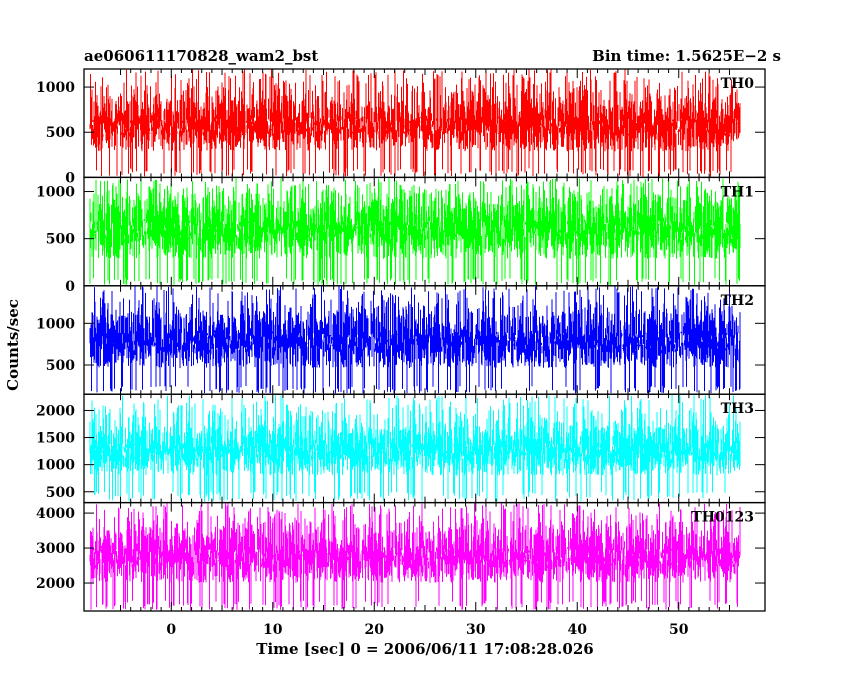 The width and height of the screenshot is (850, 680). Describe the element at coordinates (737, 409) in the screenshot. I see `panel-label: TH3` at that location.